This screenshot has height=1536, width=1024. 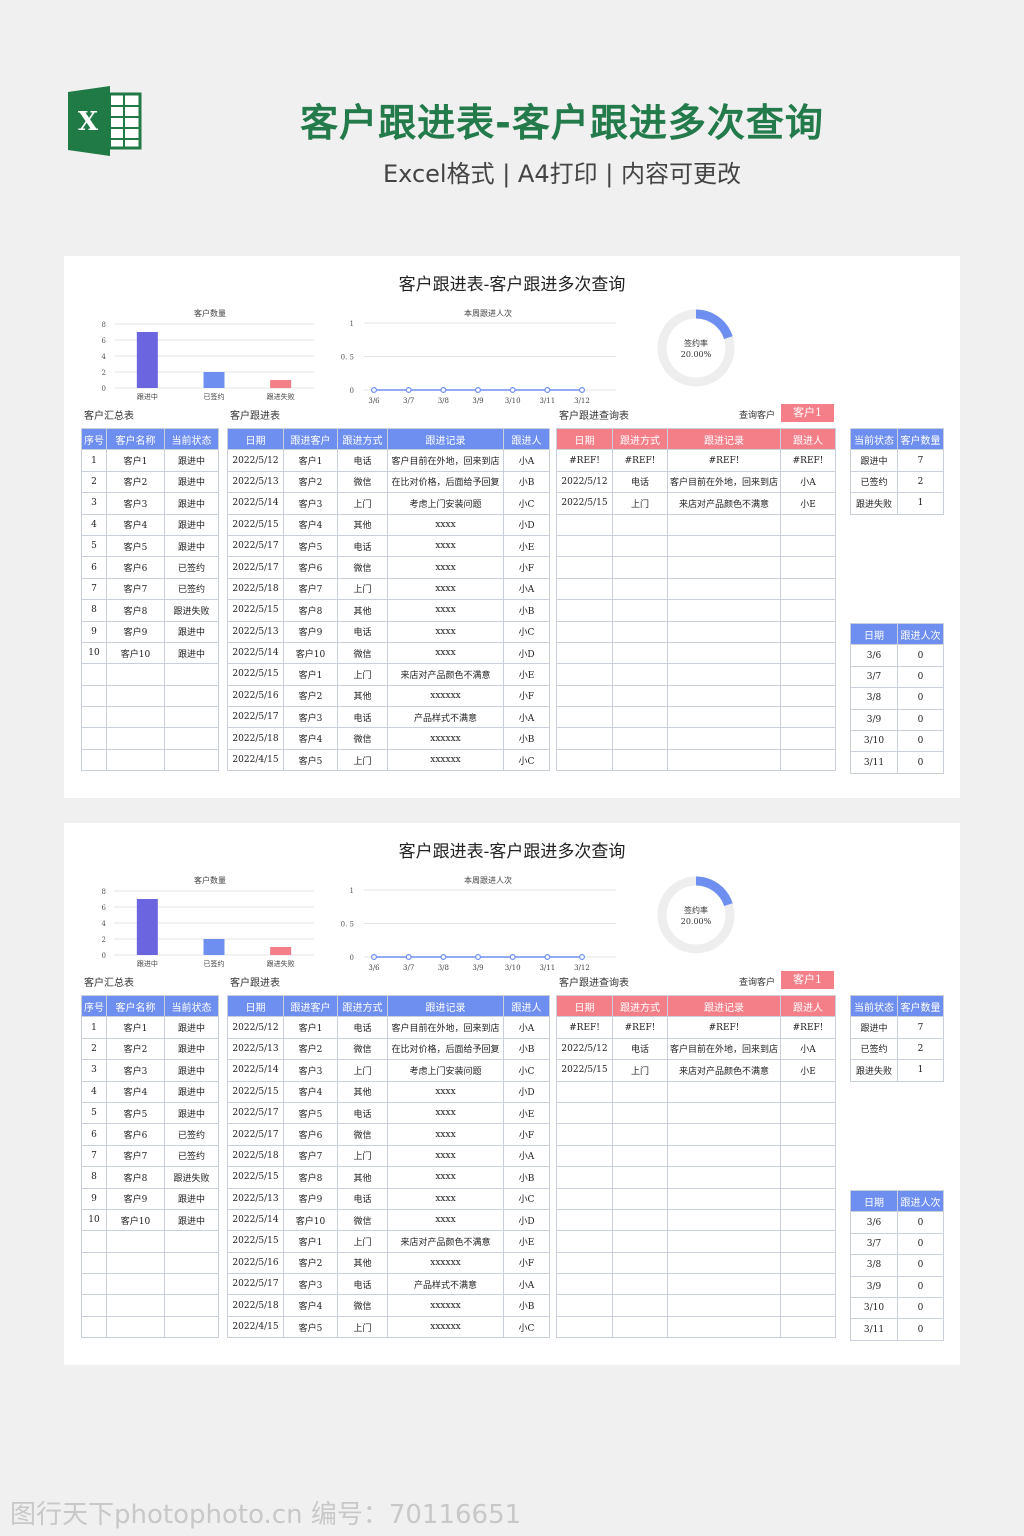 I want to click on table-cell: 其他, so click(x=362, y=1263).